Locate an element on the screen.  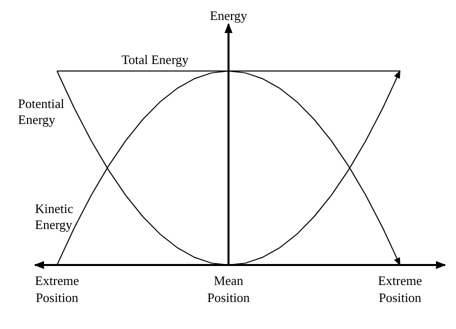
series-label: Potential Energy is located at coordinates (41, 111).